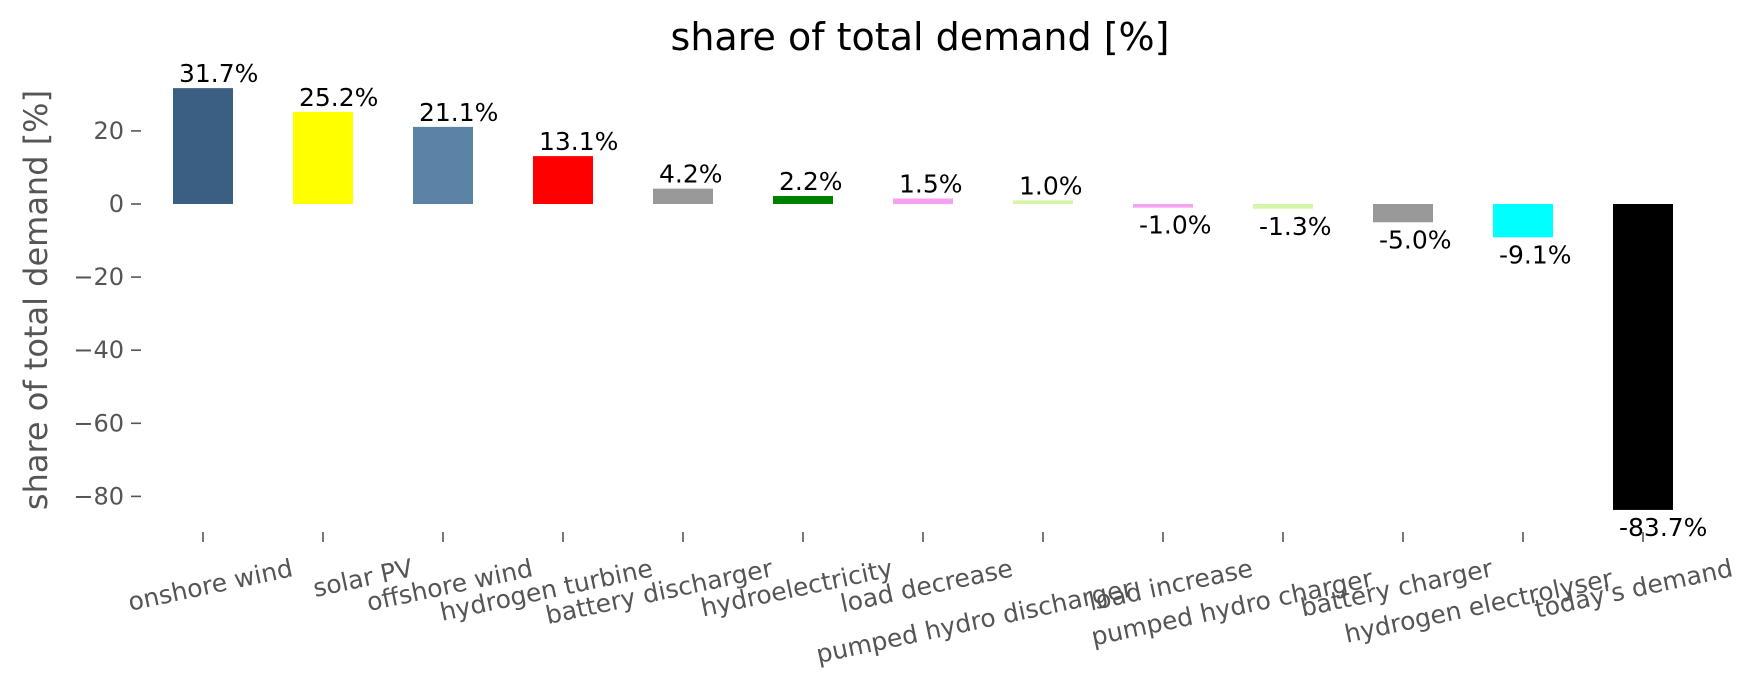 This screenshot has width=1764, height=689. Describe the element at coordinates (1175, 225) in the screenshot. I see `data-label: -1.0%` at that location.